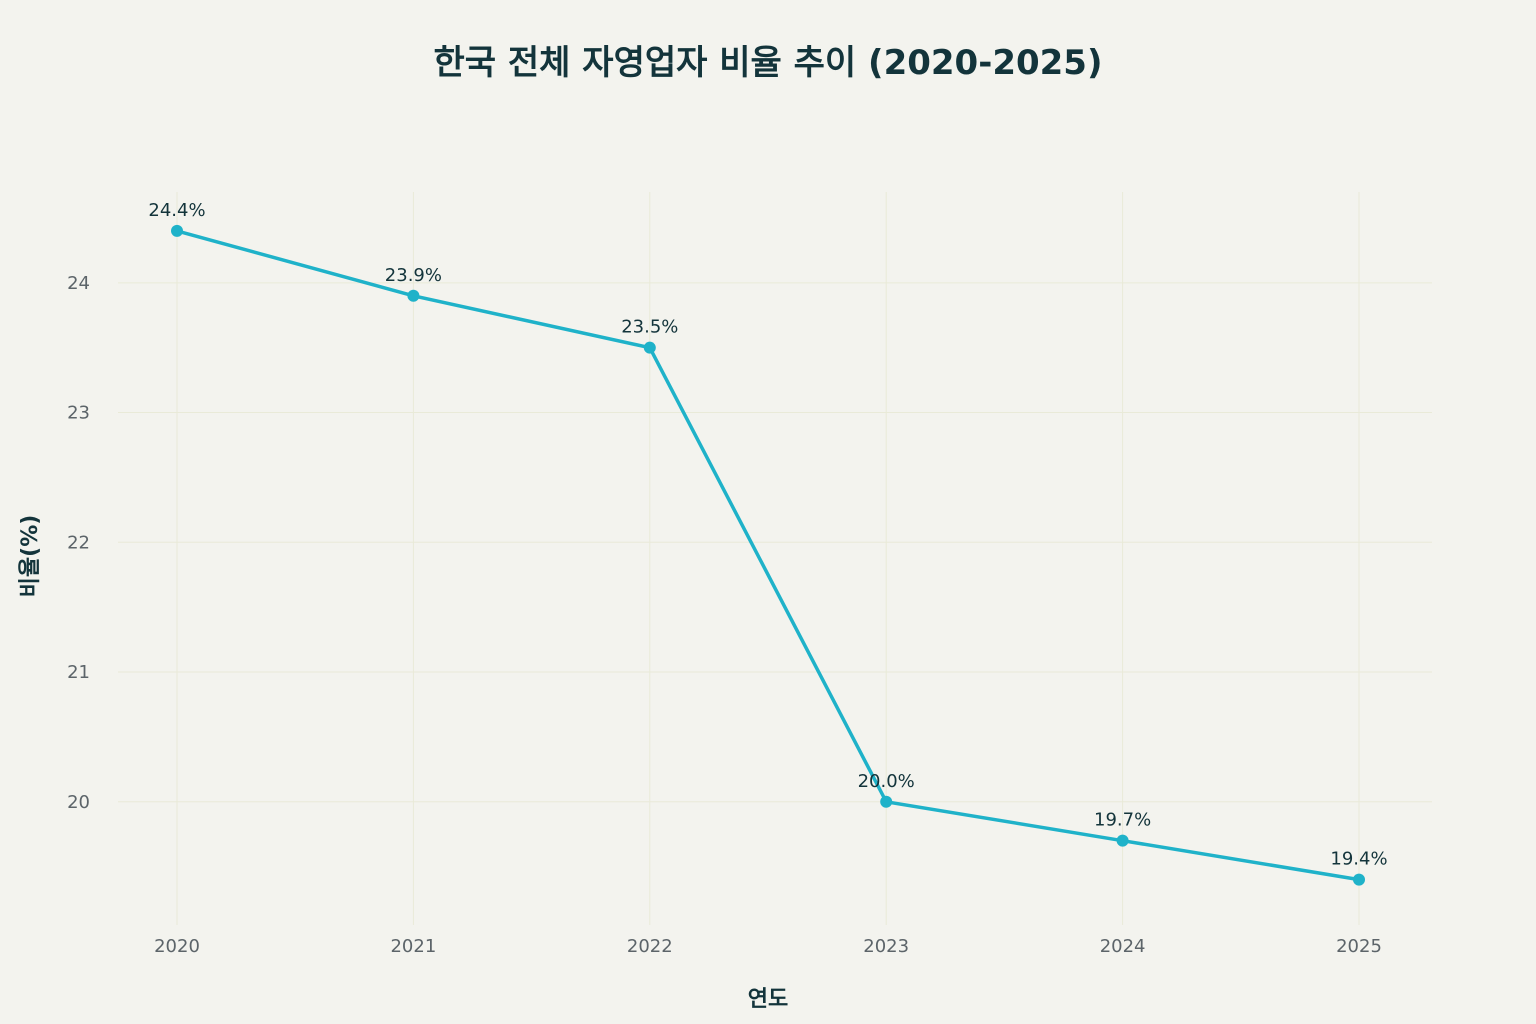  What do you see at coordinates (30, 556) in the screenshot?
I see `y-axis-title: 비율(%)` at bounding box center [30, 556].